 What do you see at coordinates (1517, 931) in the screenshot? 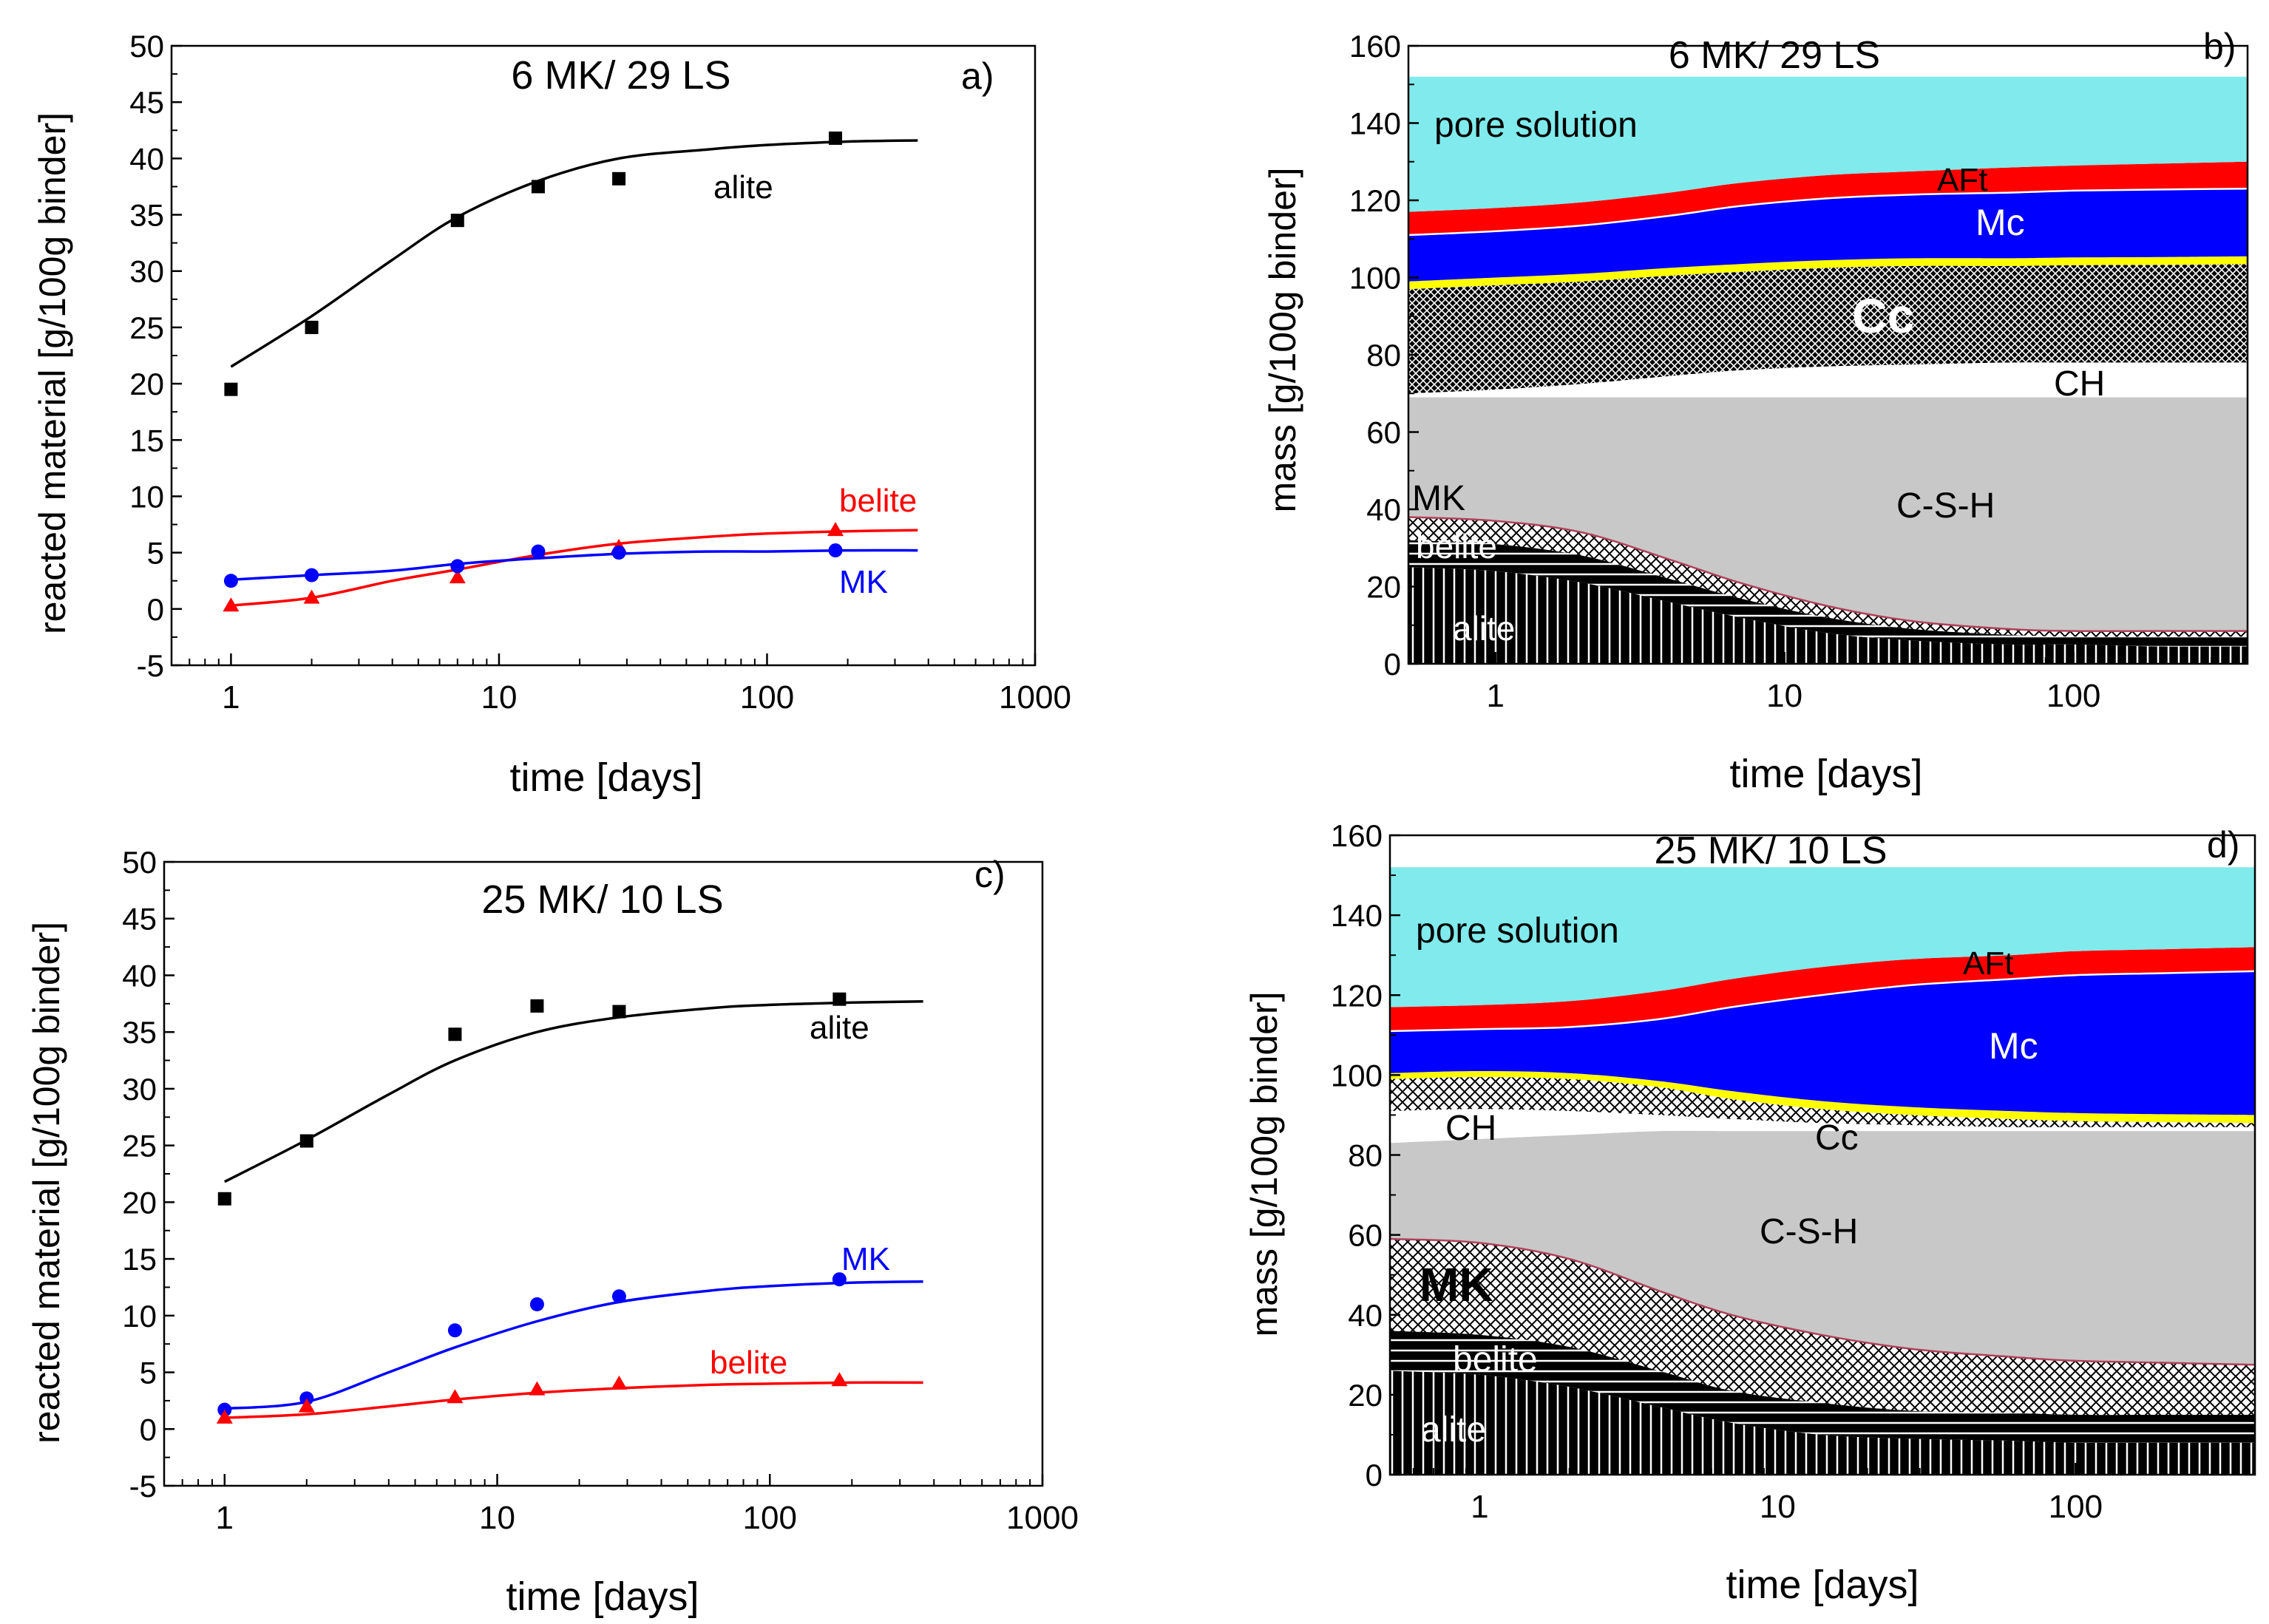
I see `panel-d-label-pore: pore solution` at bounding box center [1517, 931].